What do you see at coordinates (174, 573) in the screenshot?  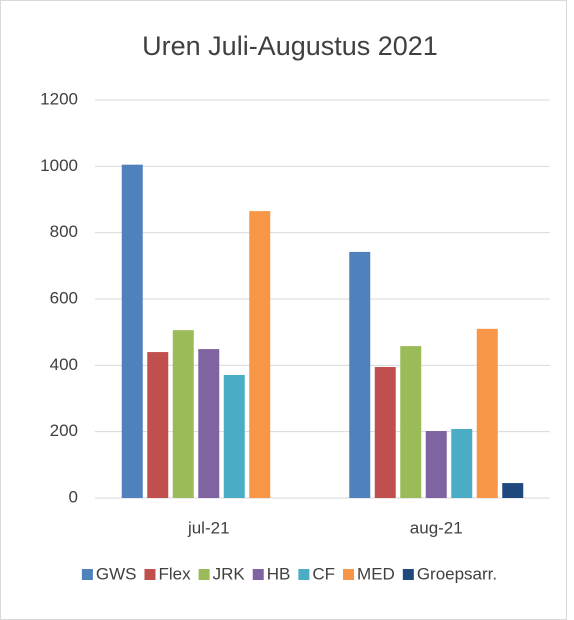 I see `legend-label: Flex` at bounding box center [174, 573].